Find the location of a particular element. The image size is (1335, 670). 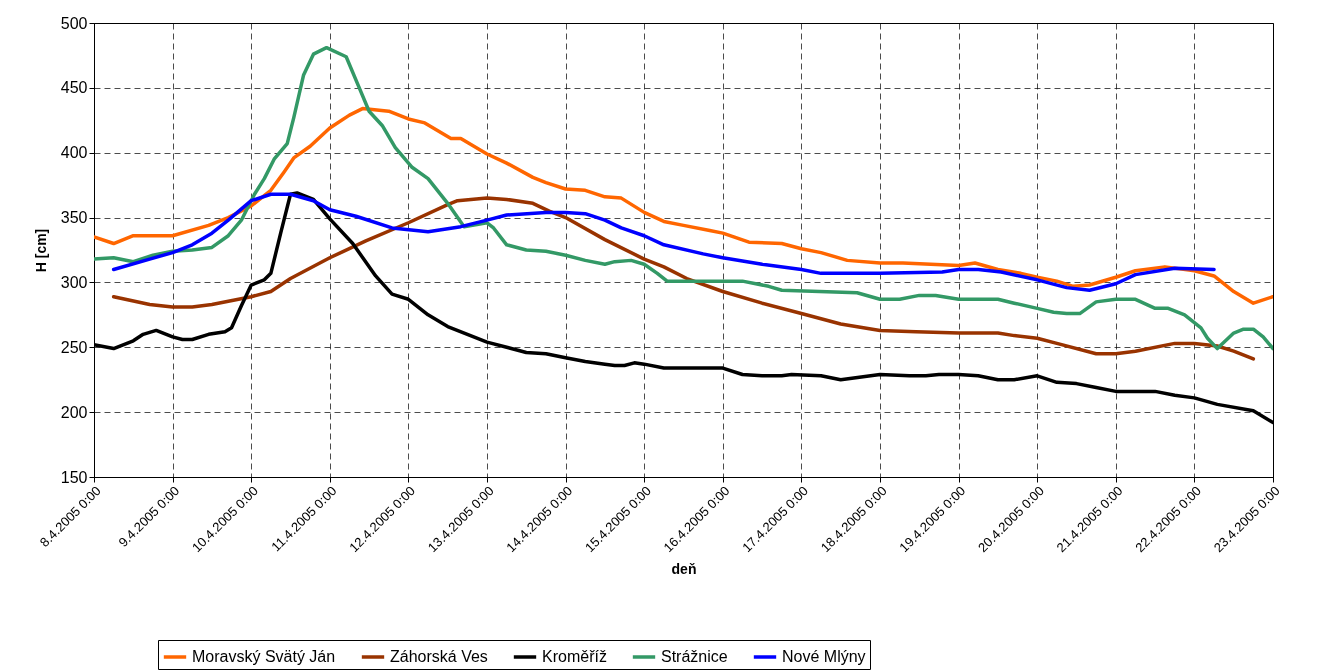

legend-label: Nové Mlýny is located at coordinates (824, 656).